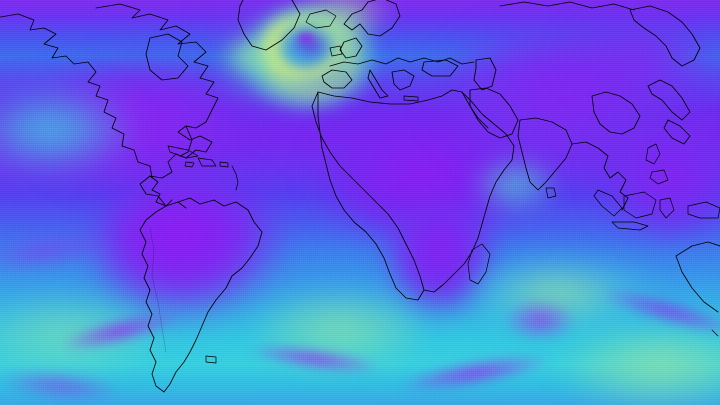 This screenshot has width=720, height=405. Describe the element at coordinates (211, 359) in the screenshot. I see `coast-falklands` at that location.